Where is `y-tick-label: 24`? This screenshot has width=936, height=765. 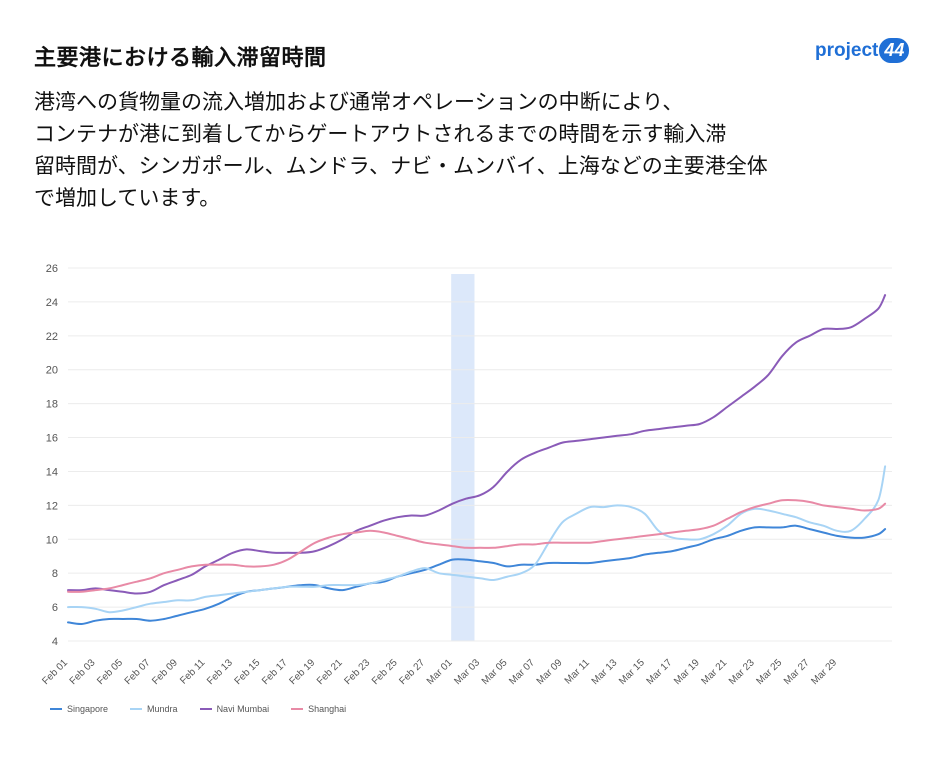
y-tick-label: 24 is located at coordinates (52, 303).